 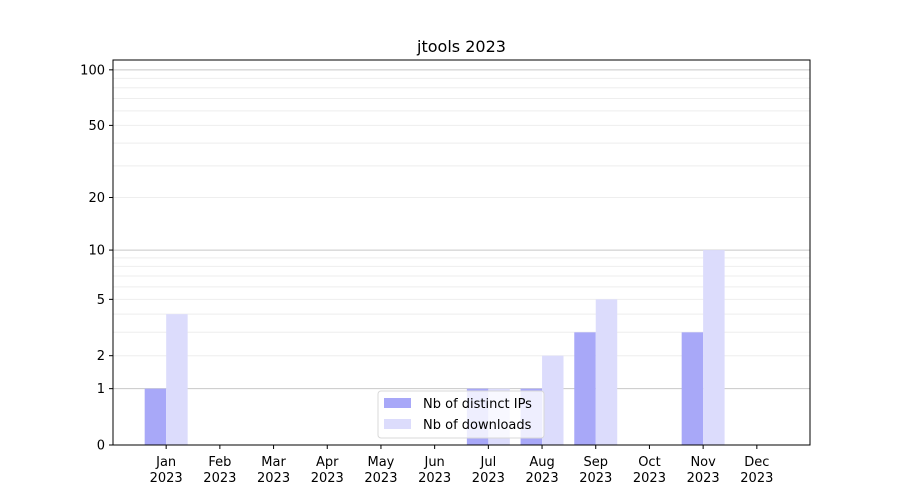 I want to click on x-tick-label: Dec, so click(x=756, y=462).